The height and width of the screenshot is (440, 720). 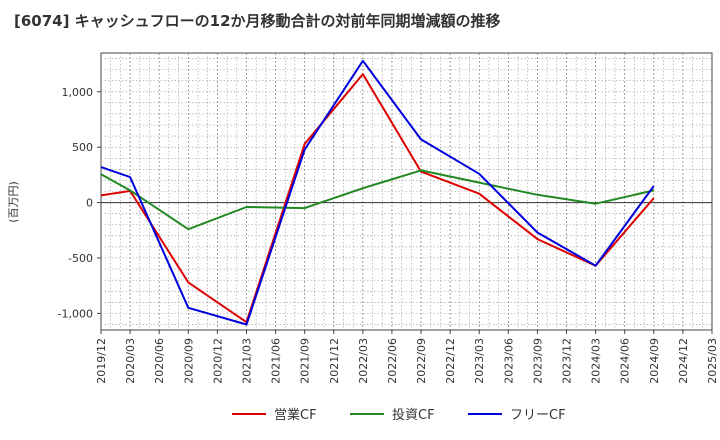 What do you see at coordinates (596, 361) in the screenshot?
I see `x-tick-label: 2024/03` at bounding box center [596, 361].